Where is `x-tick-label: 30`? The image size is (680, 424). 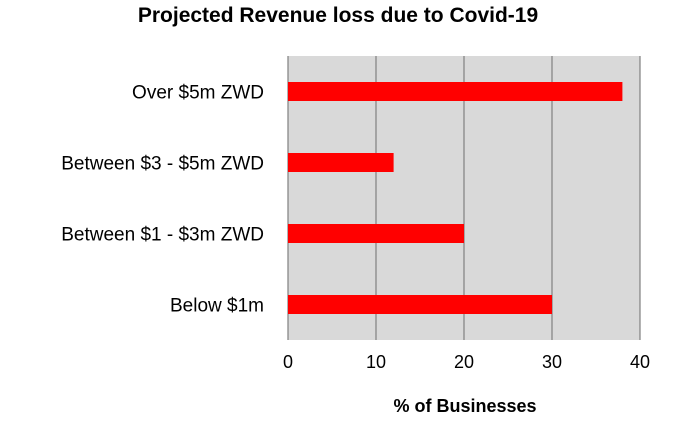
x-tick-label: 30 is located at coordinates (552, 362).